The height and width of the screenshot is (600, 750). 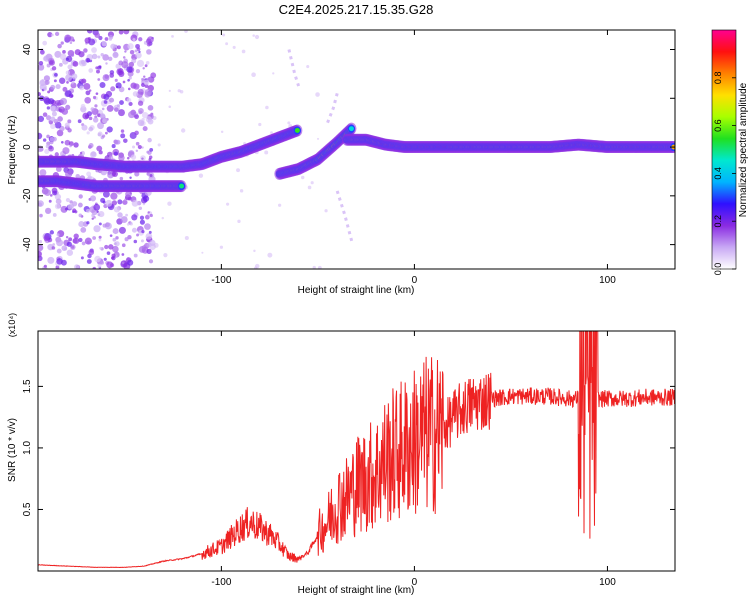 I want to click on snr-y-scale-label: (x10⁴), so click(x=12, y=325).